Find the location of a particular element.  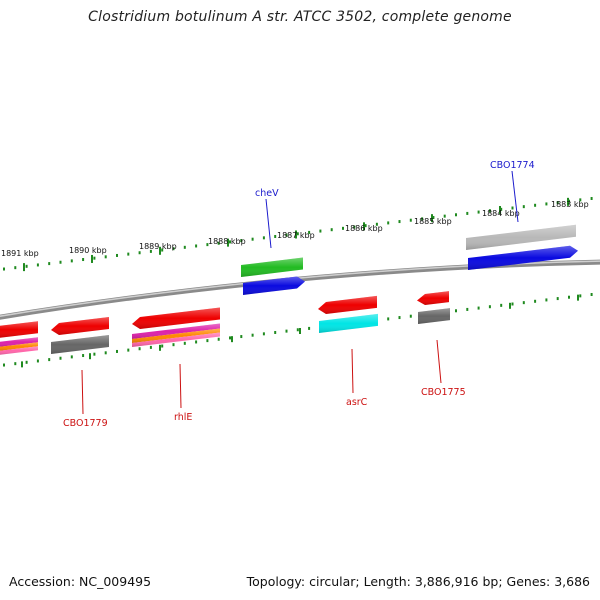

accession-text: Accession: NC_009495 is located at coordinates (80, 581).